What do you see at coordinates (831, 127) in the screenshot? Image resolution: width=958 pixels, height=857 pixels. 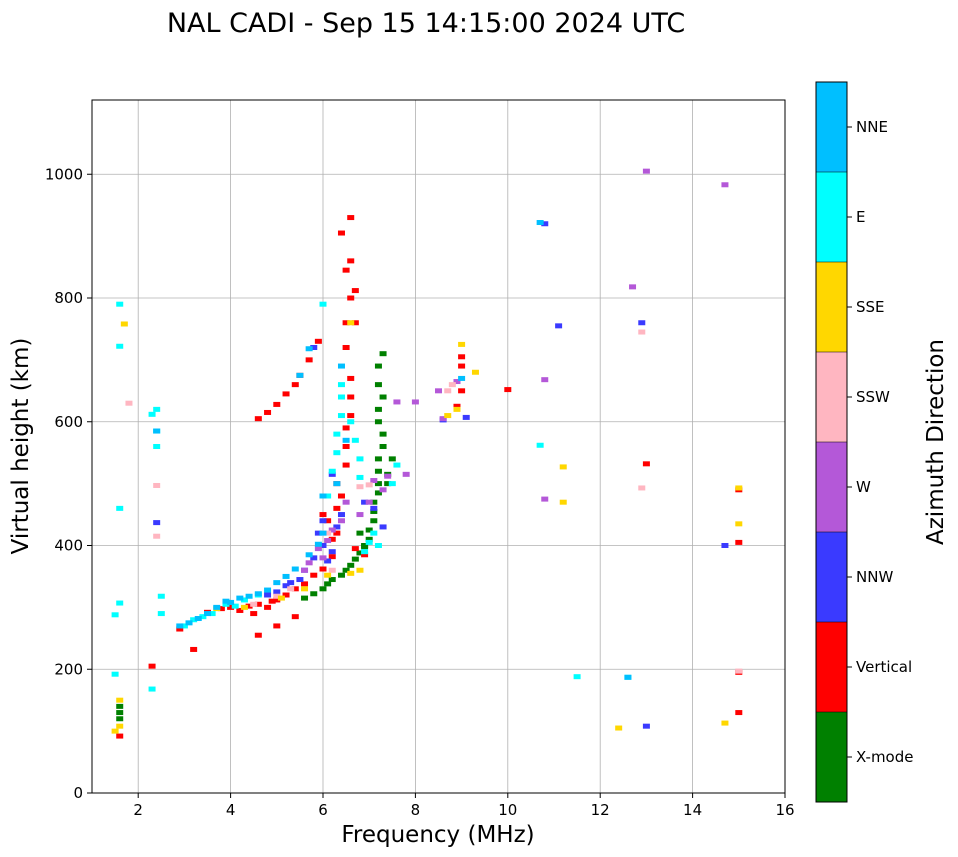 I see `colorbar-segment-nne` at bounding box center [831, 127].